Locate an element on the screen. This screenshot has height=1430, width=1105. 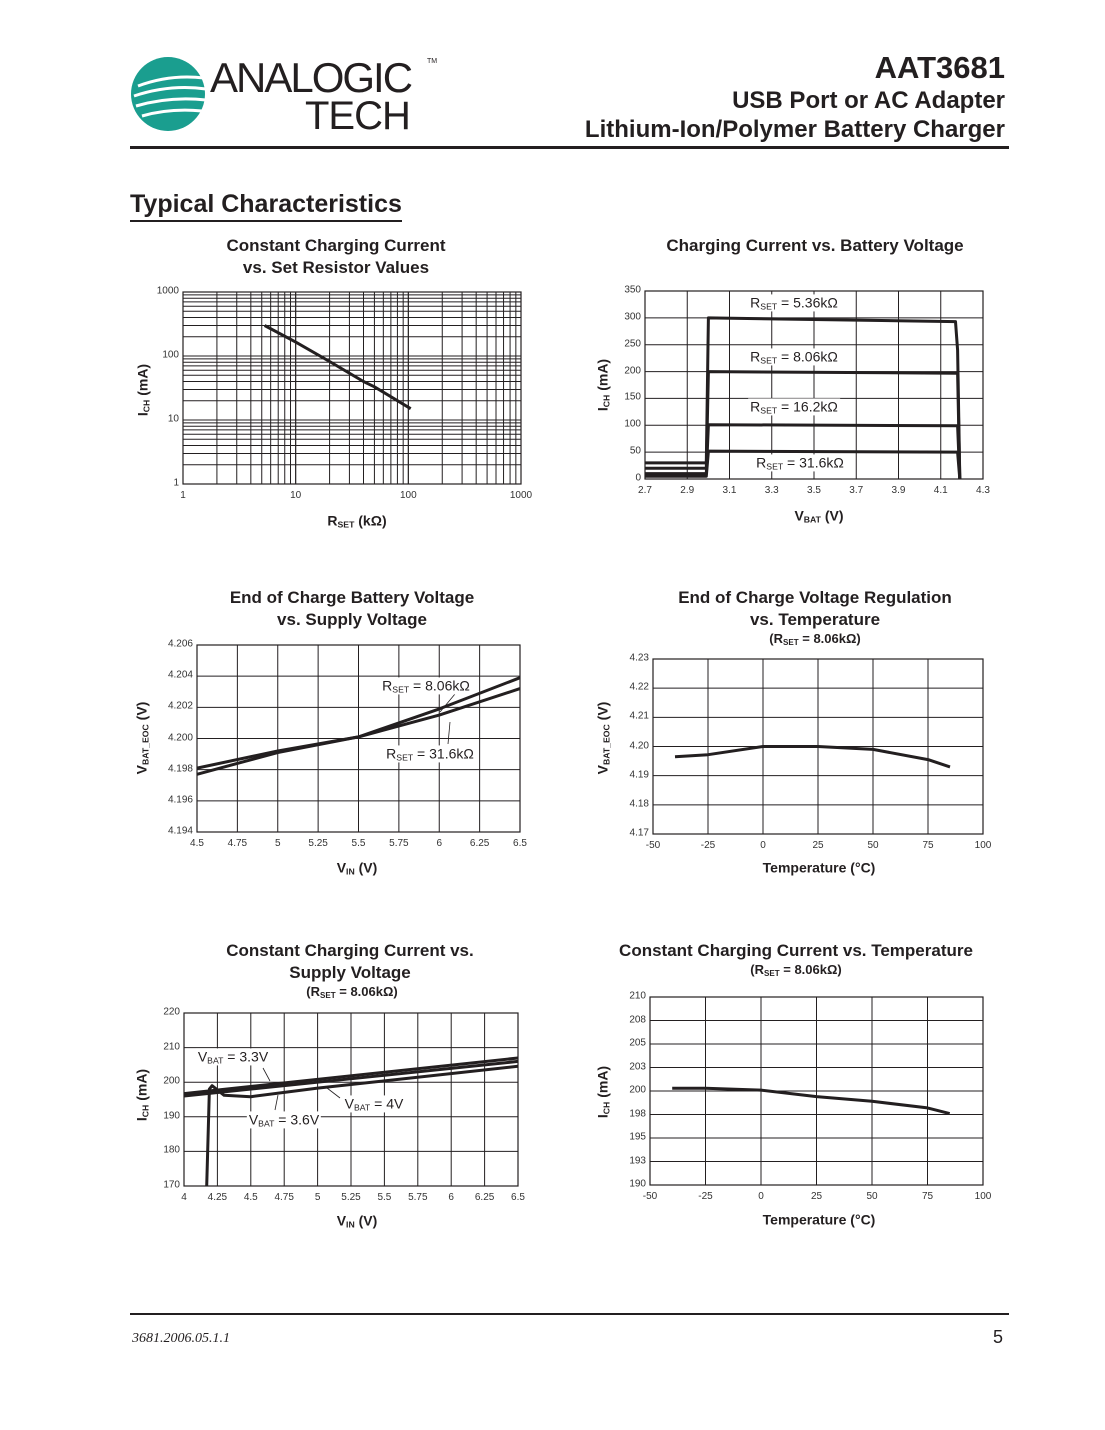
x-tick-label: 4 is located at coordinates (184, 1197).